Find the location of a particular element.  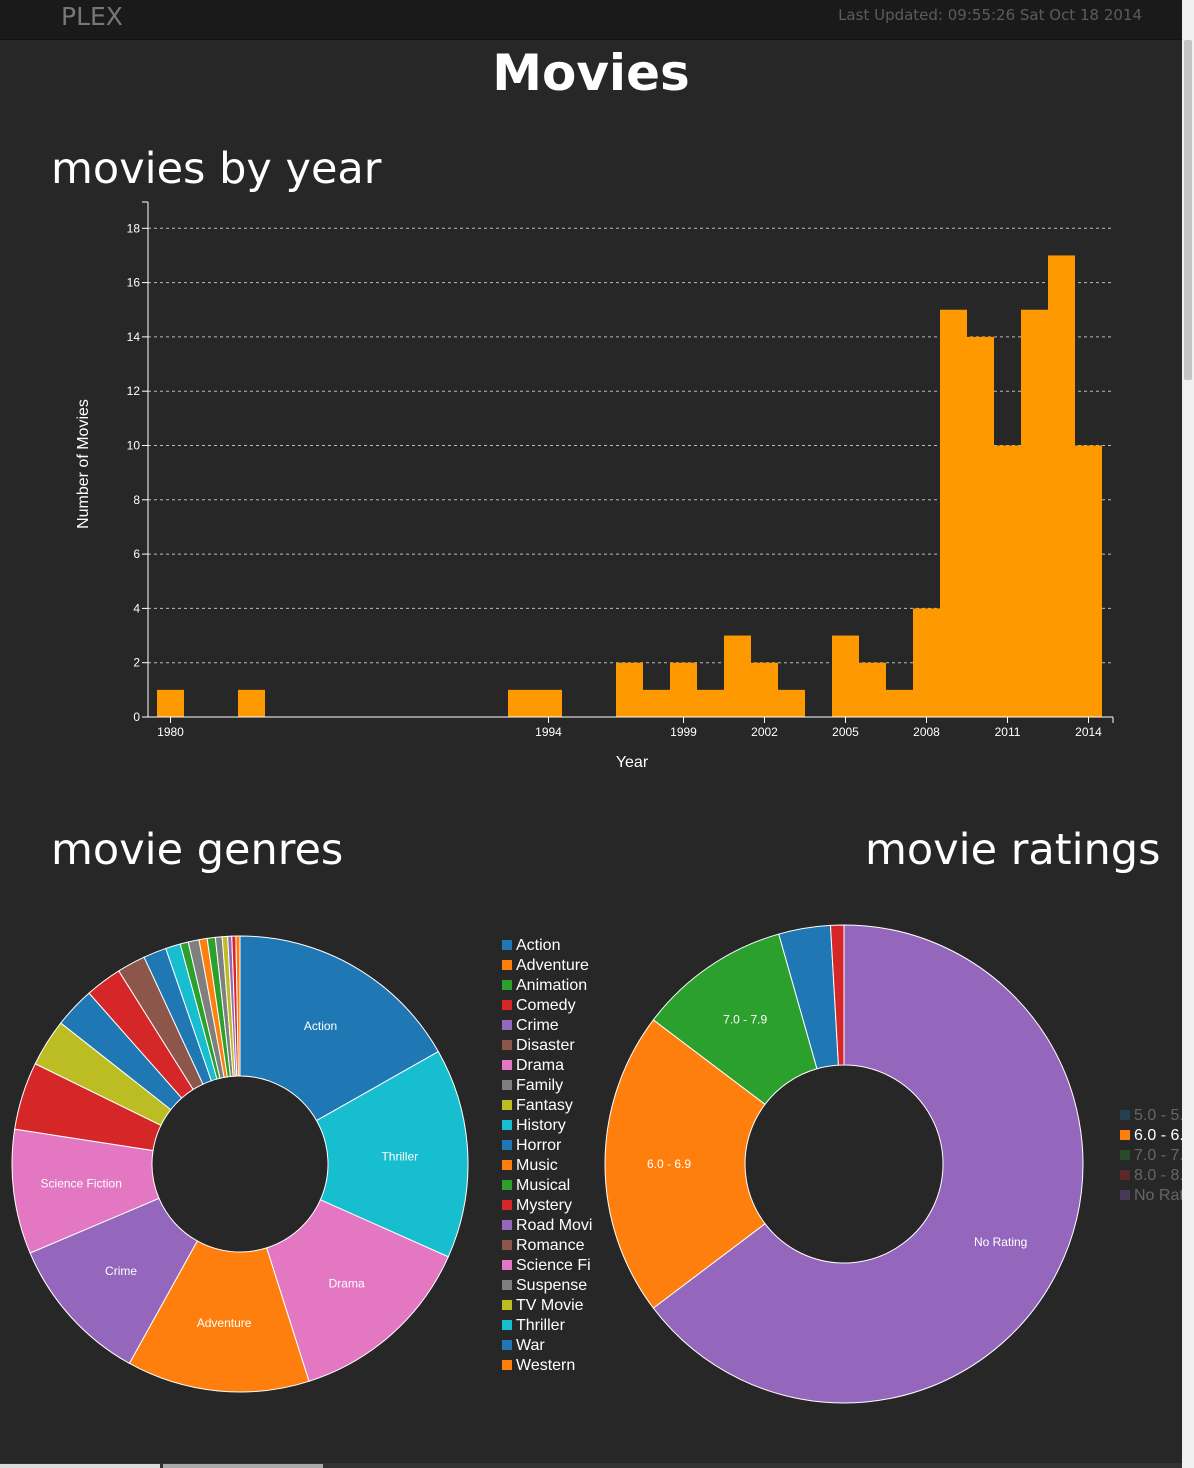

scrollbar-thumb is located at coordinates (1188, 210).